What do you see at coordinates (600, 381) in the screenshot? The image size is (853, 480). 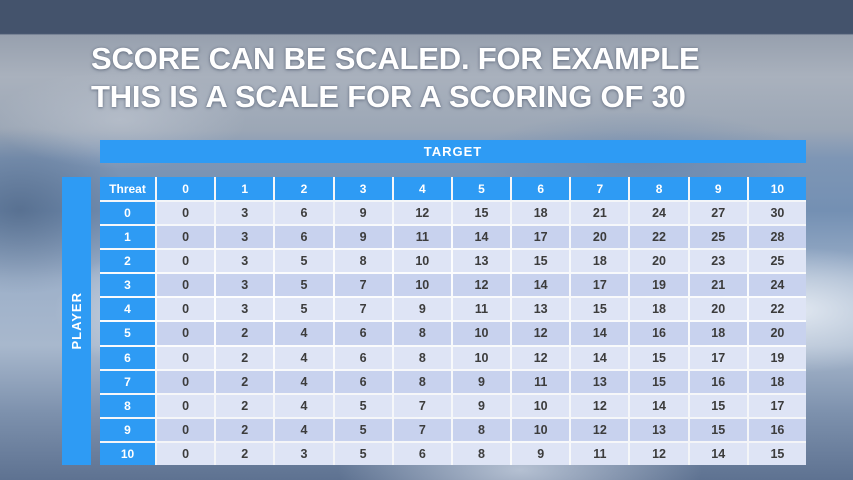 I see `data-cell-7-7: 13` at bounding box center [600, 381].